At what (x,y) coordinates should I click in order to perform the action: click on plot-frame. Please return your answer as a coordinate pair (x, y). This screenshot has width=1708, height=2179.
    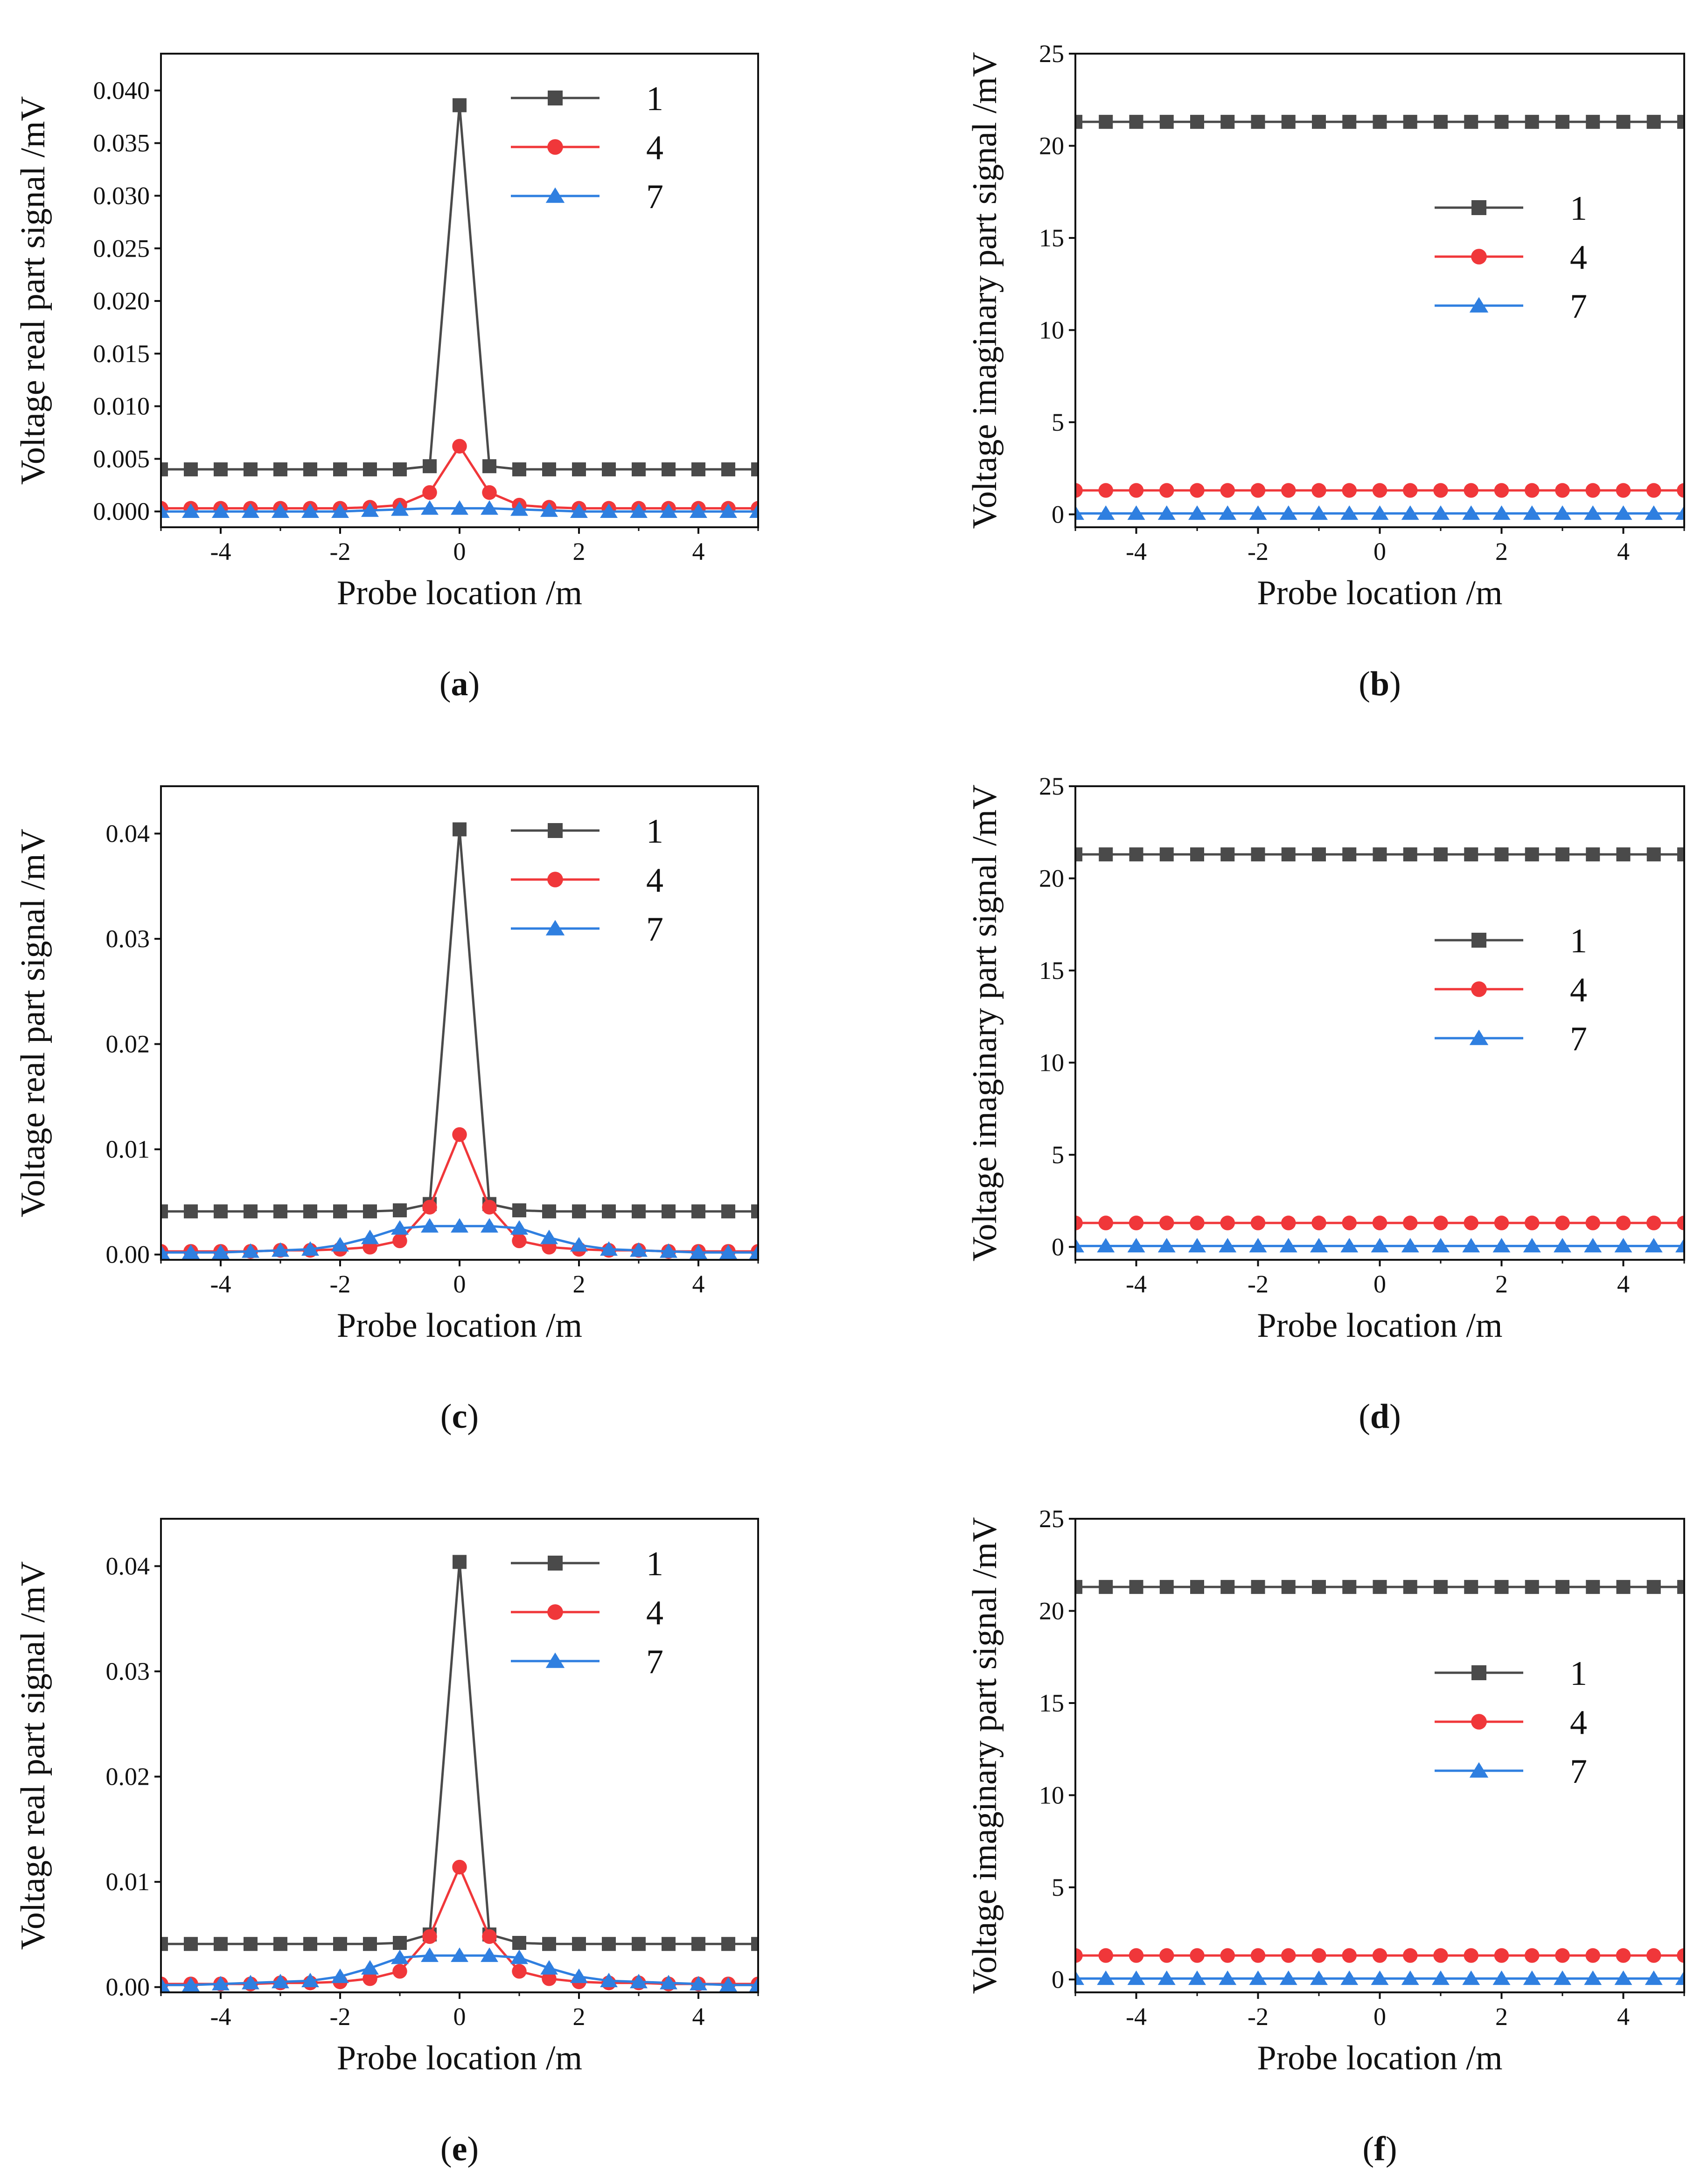
    Looking at the image, I should click on (459, 291).